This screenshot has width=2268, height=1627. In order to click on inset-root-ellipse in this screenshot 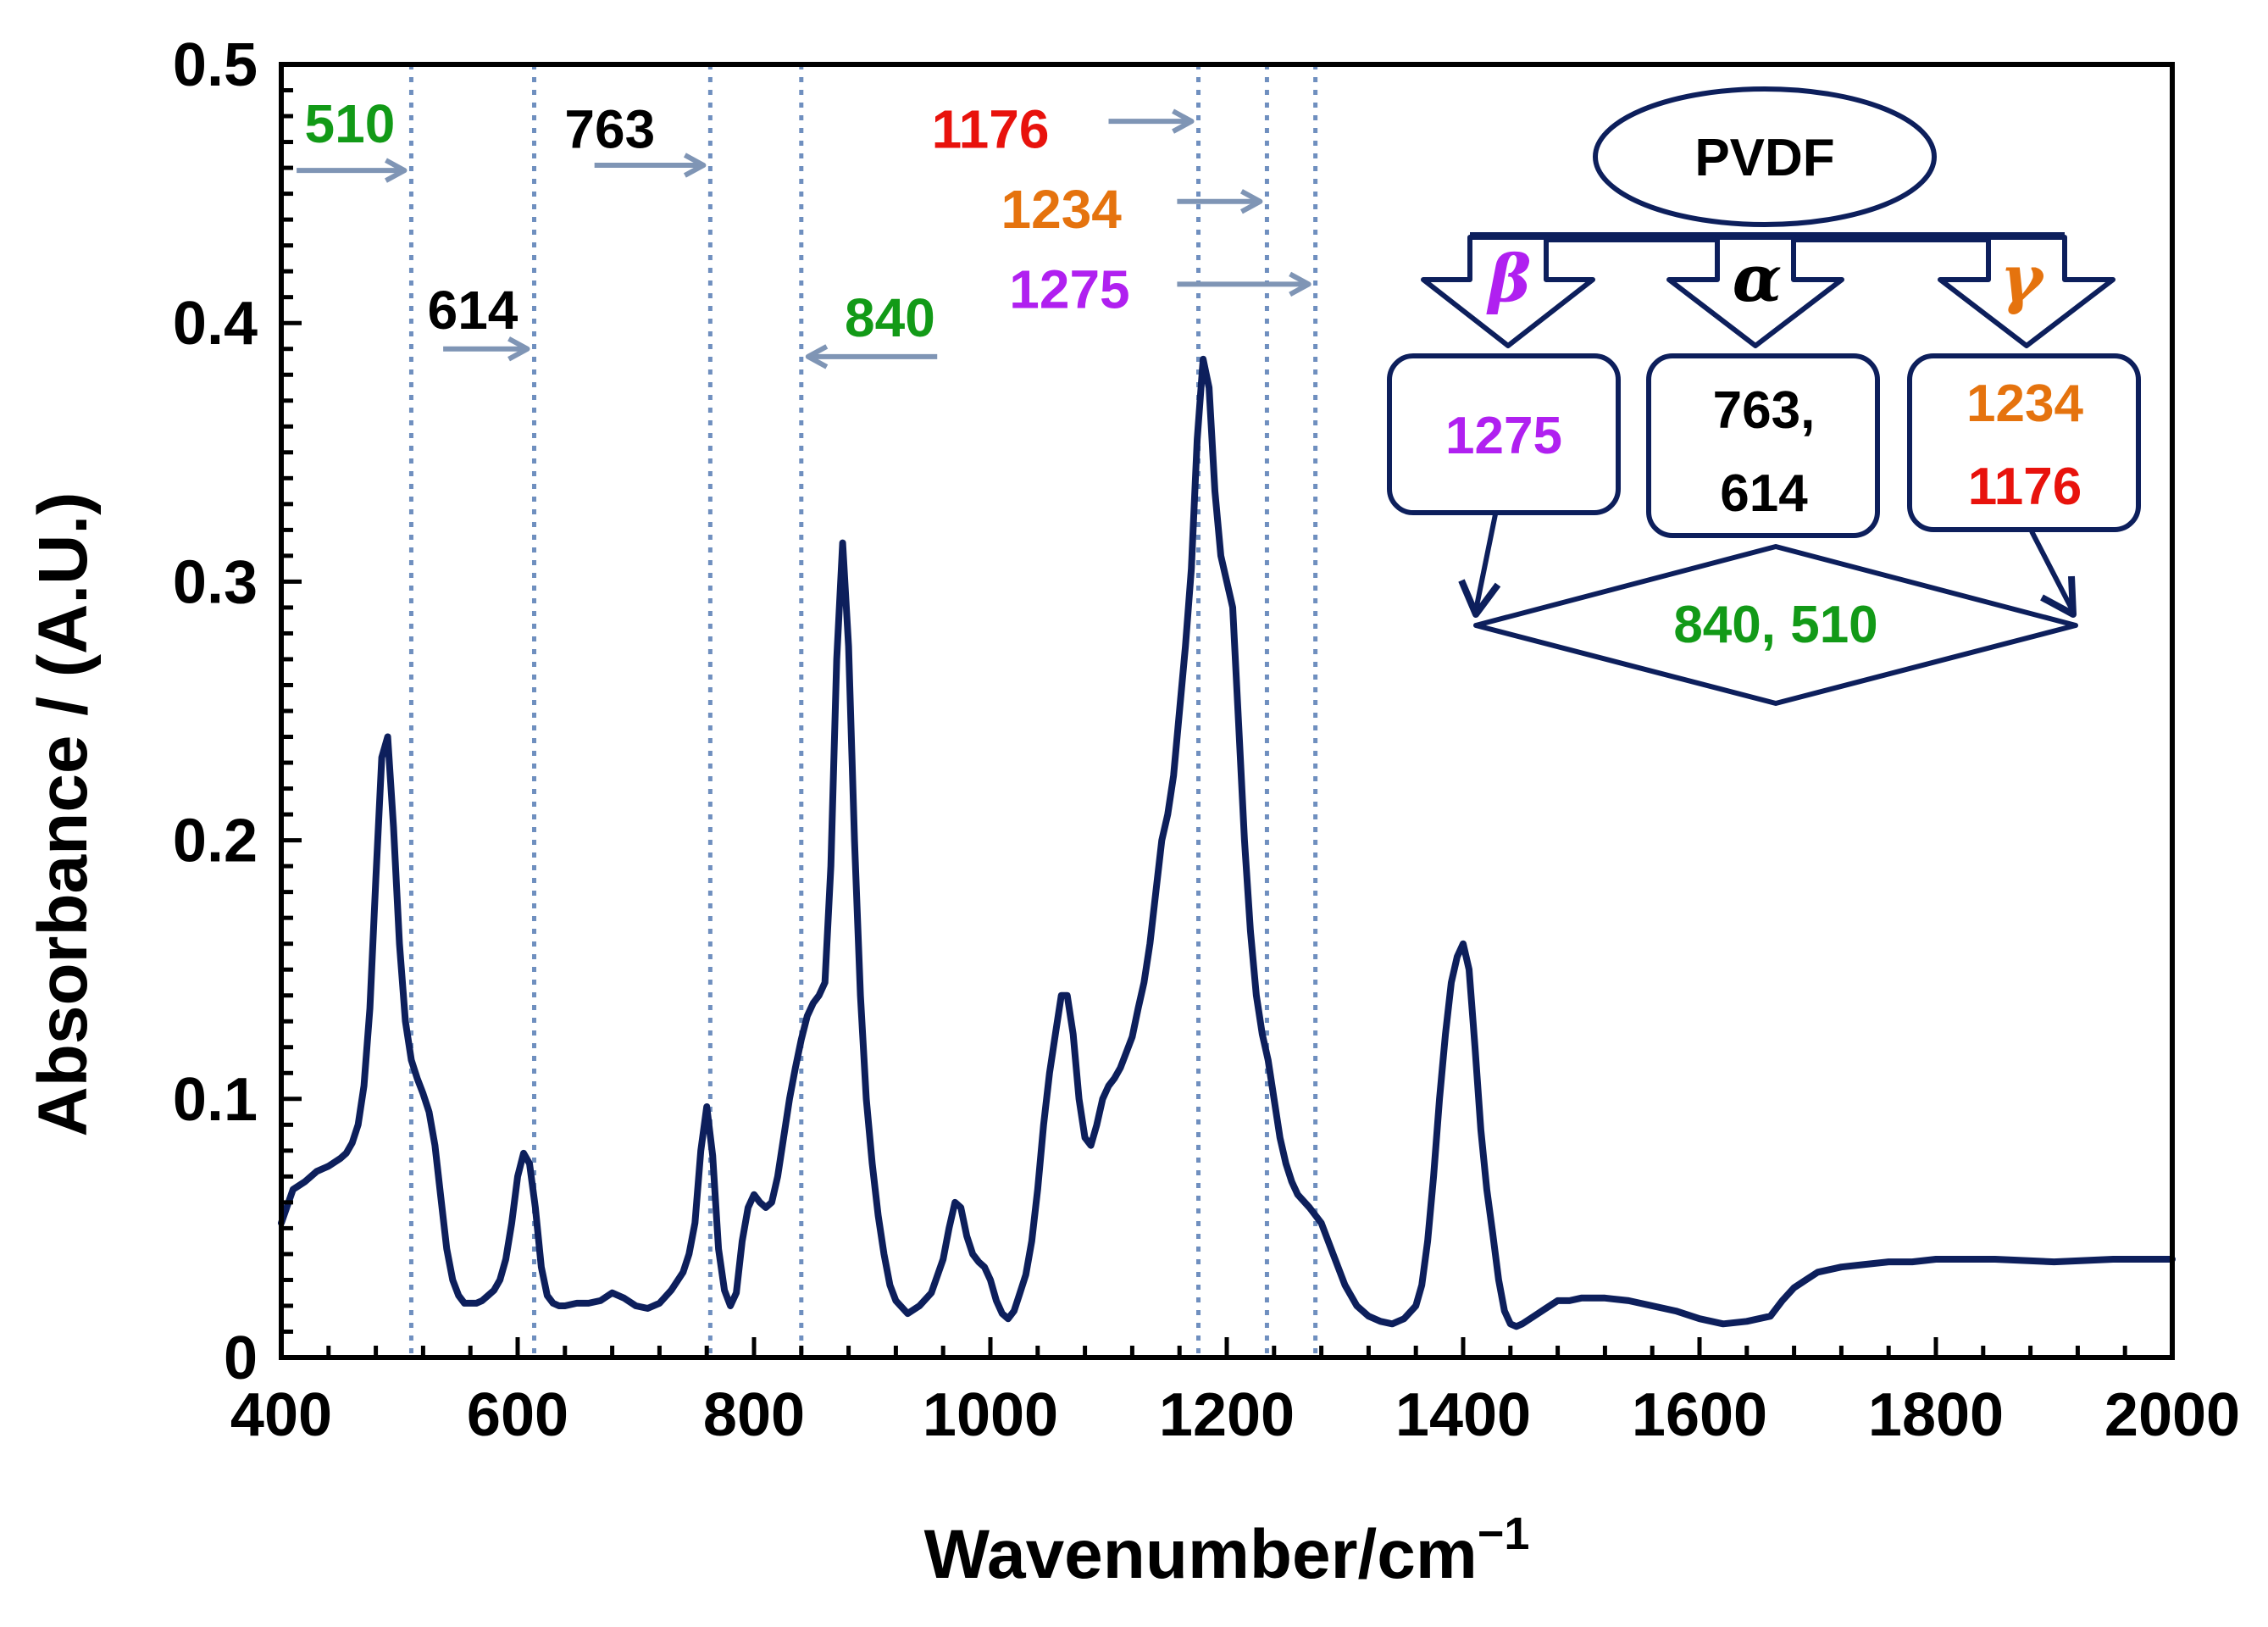, I will do `click(1765, 156)`.